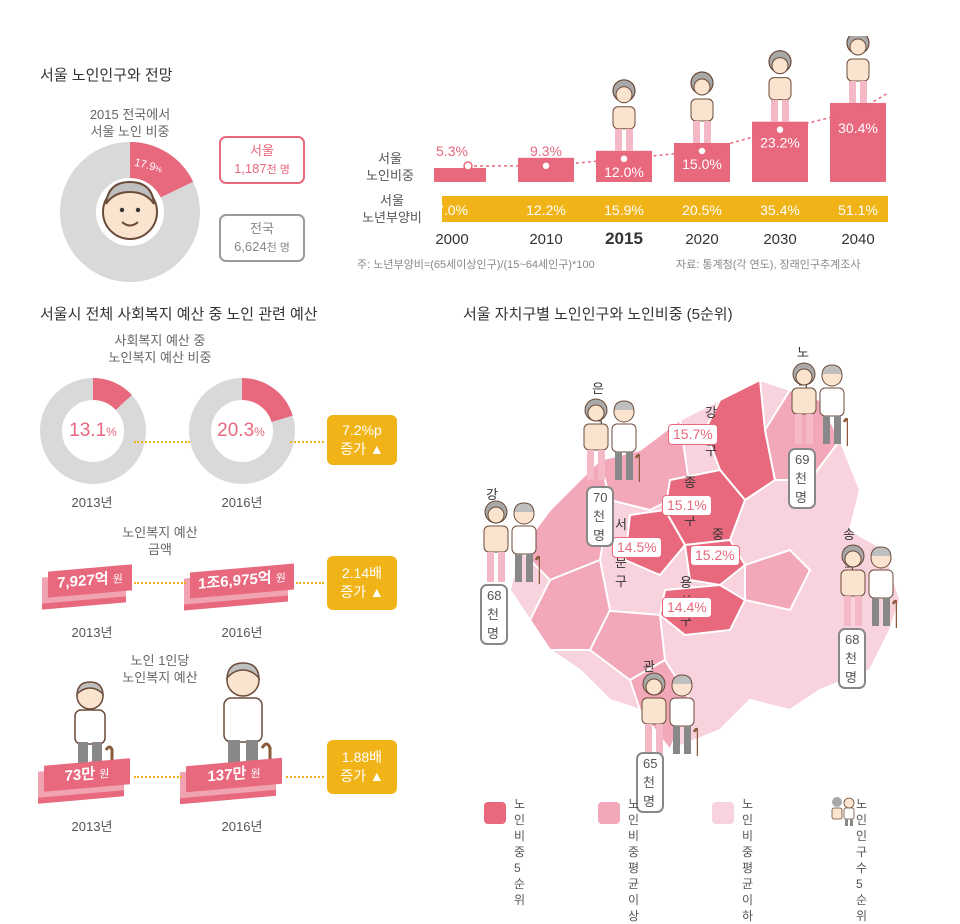 This screenshot has height=924, width=960. Describe the element at coordinates (665, 209) in the screenshot. I see `dependency-band` at that location.